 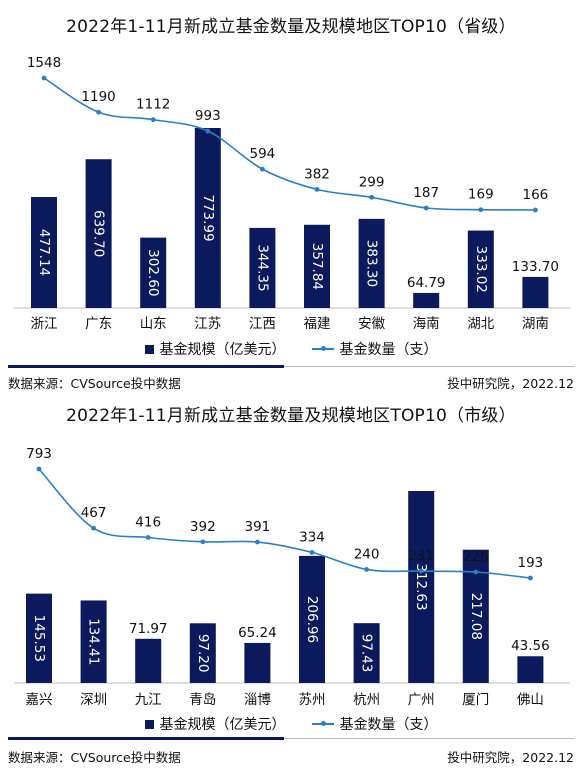 What do you see at coordinates (535, 267) in the screenshot?
I see `bar-value-label-9: 133.70` at bounding box center [535, 267].